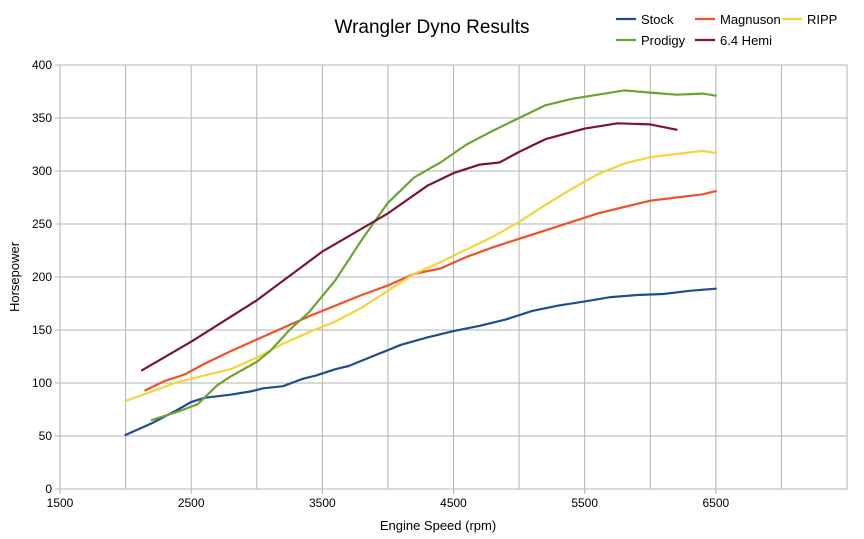 This screenshot has height=539, width=864. I want to click on legend-label-6-4-hemi: 6.4 Hemi, so click(746, 40).